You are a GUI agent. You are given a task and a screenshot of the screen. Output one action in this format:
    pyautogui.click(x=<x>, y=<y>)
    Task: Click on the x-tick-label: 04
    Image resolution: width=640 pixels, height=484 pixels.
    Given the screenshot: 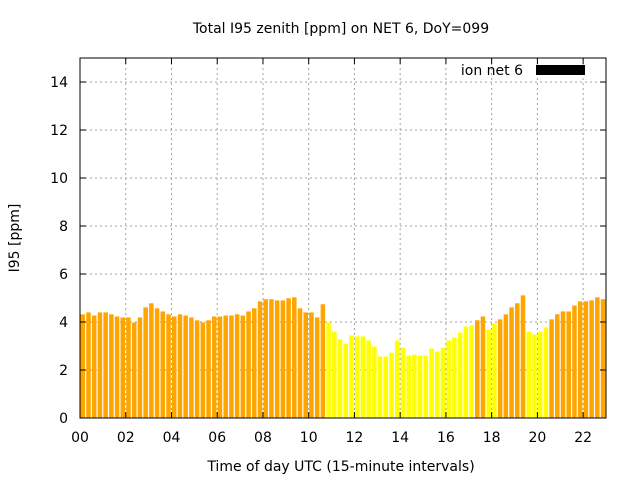 What is the action you would take?
    pyautogui.click(x=172, y=438)
    